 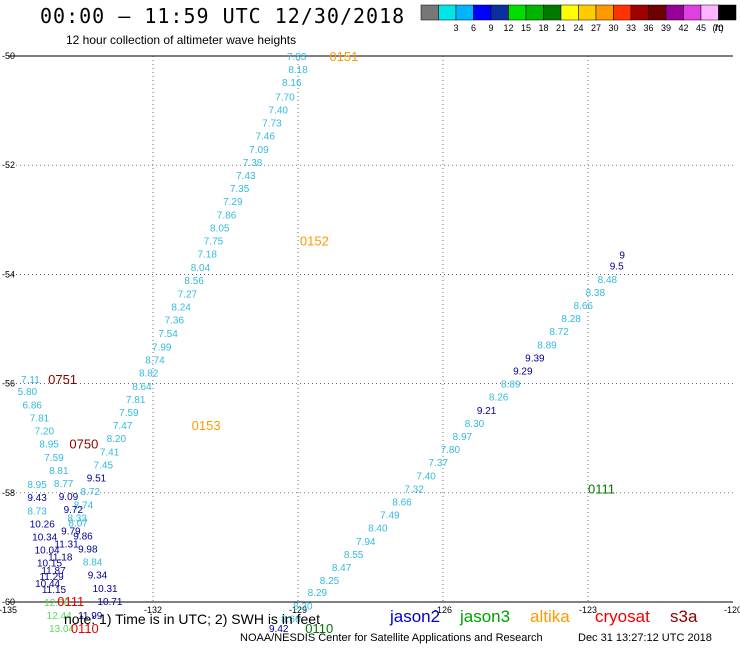 I want to click on wave-height-value: 7.81, so click(x=136, y=400).